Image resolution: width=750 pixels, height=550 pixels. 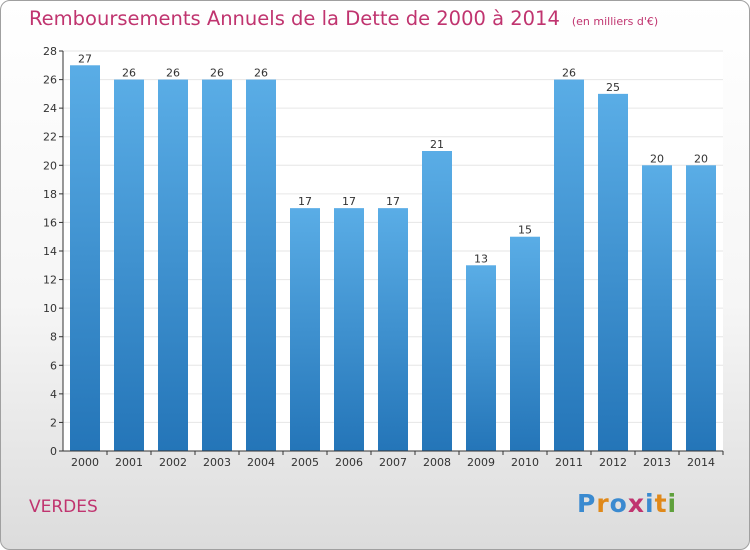 What do you see at coordinates (53, 451) in the screenshot?
I see `y-tick-label: 0` at bounding box center [53, 451].